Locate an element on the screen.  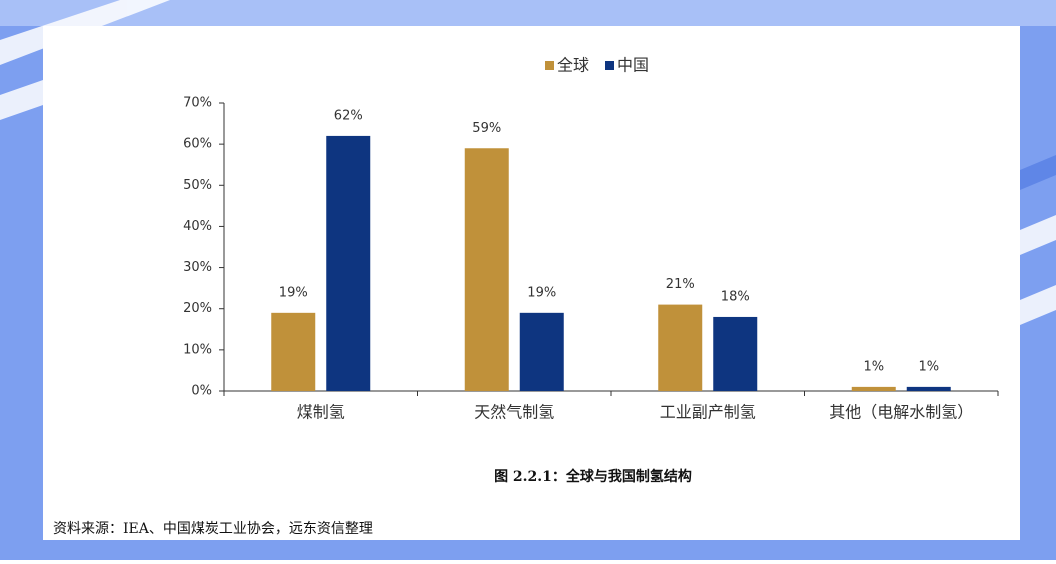
y-tick-label: 0% is located at coordinates (201, 391).